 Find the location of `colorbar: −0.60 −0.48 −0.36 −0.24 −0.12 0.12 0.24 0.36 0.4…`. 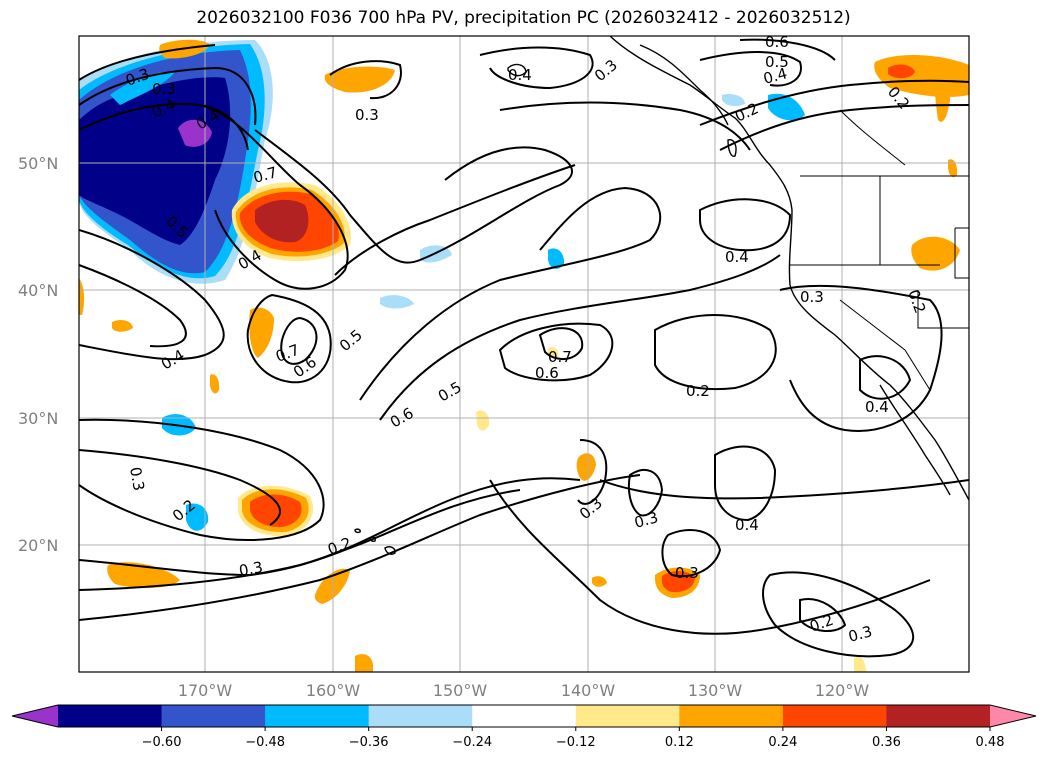

colorbar: −0.60 −0.48 −0.36 −0.24 −0.12 0.12 0.24 0.36 0.4… is located at coordinates (524, 727).